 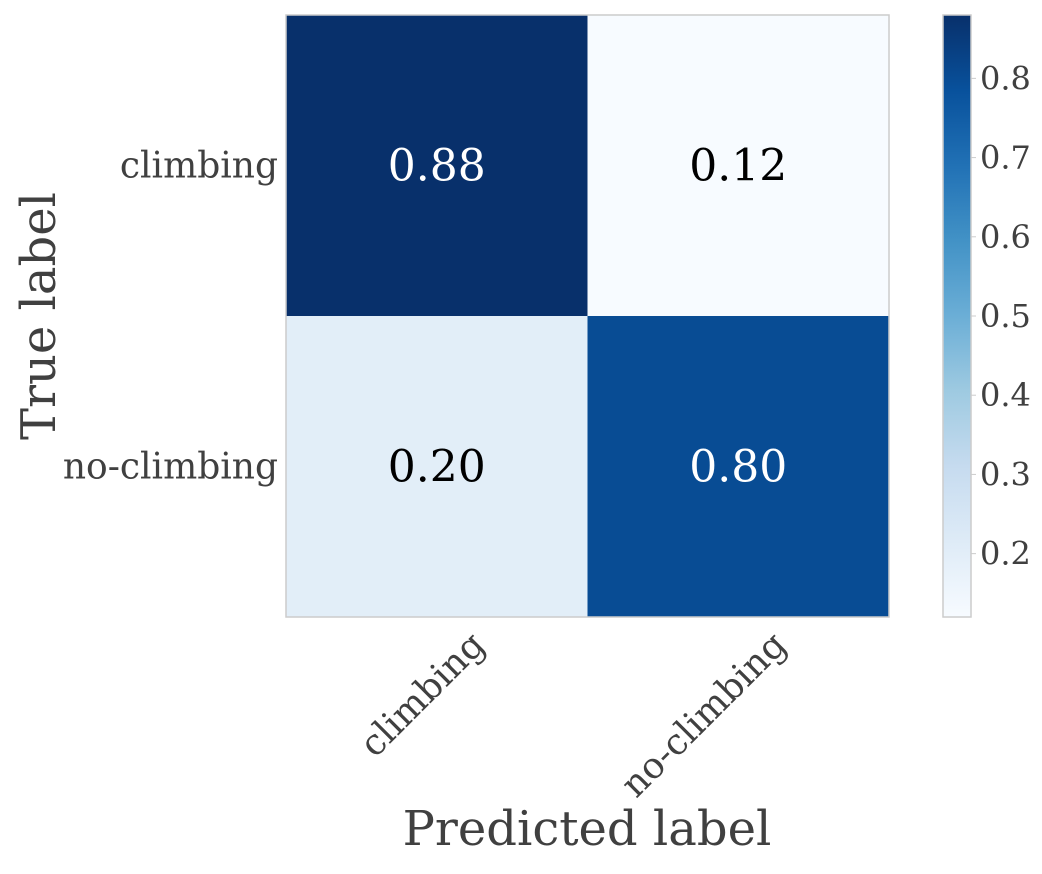 I want to click on colorbar-tick-label: 0.4, so click(x=1005, y=395).